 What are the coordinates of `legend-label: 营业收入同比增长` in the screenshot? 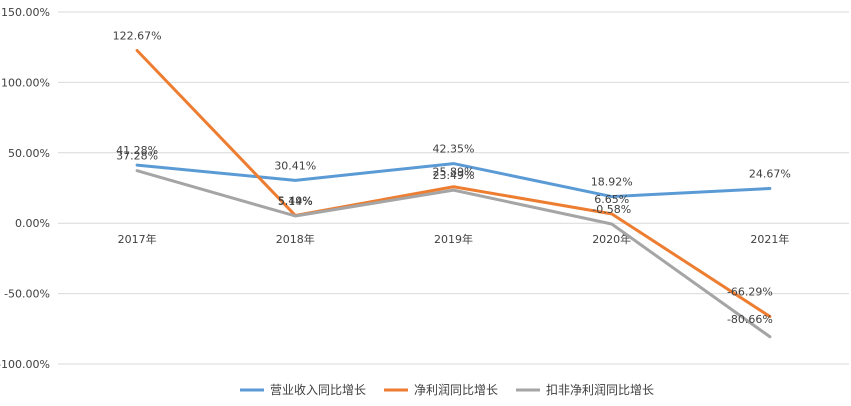 It's located at (318, 390).